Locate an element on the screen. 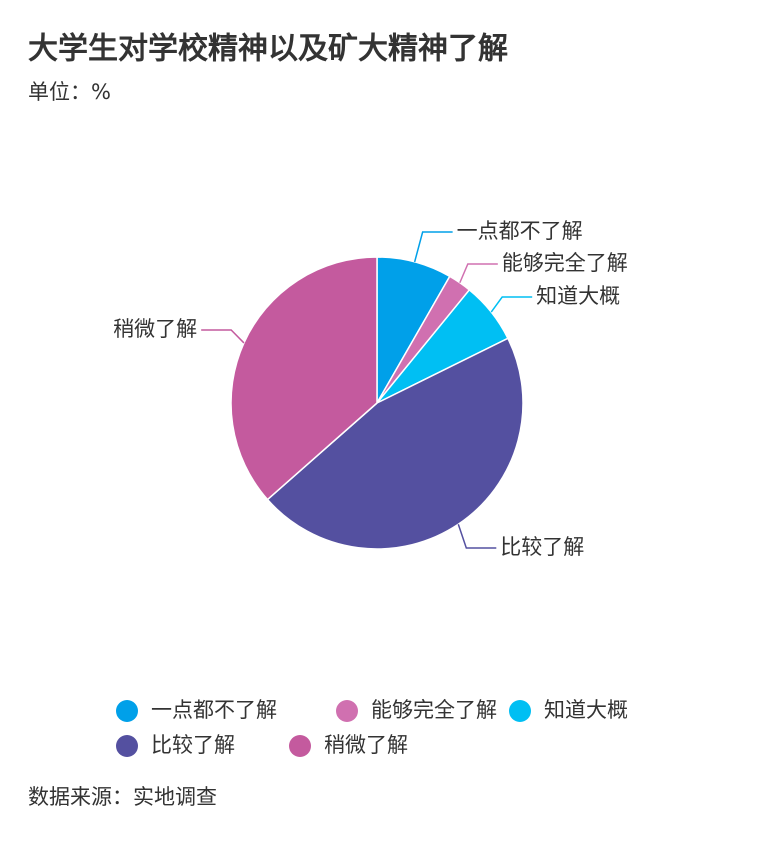 The width and height of the screenshot is (764, 848). legend-label: 知道大概 is located at coordinates (586, 710).